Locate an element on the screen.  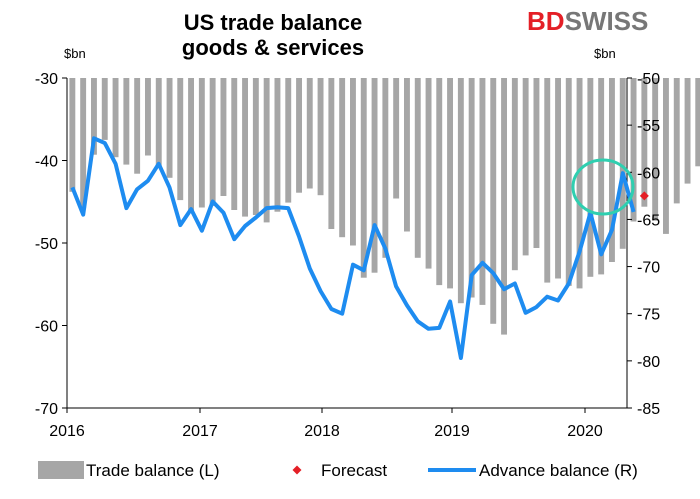
right-tick-label: -60 is located at coordinates (648, 173).